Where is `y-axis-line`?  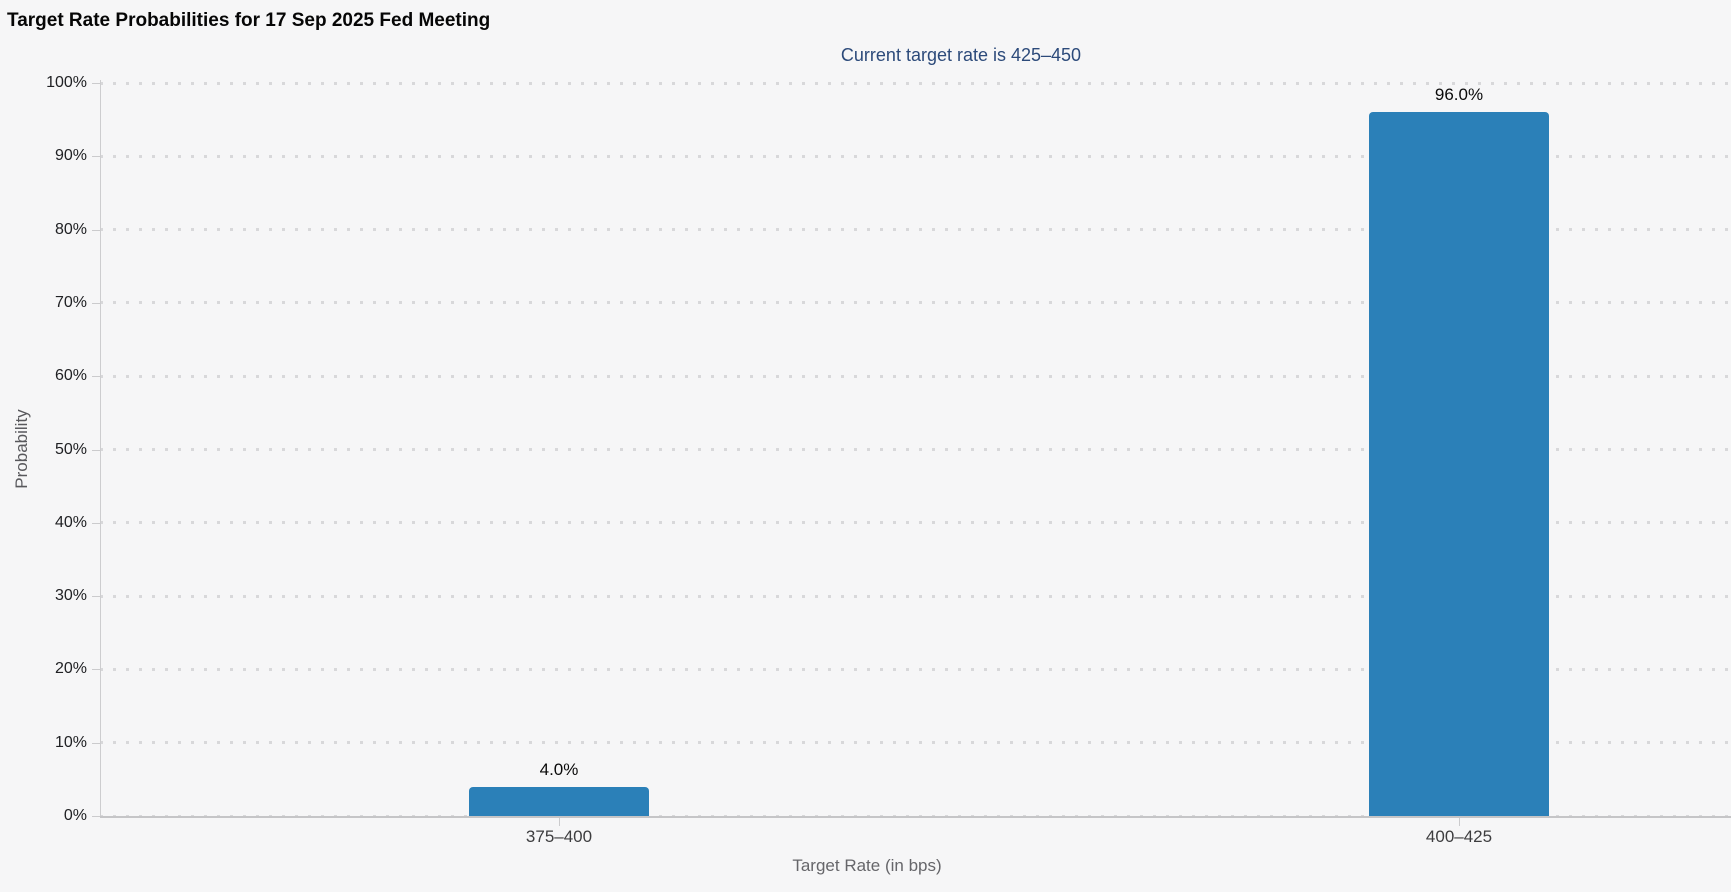 y-axis-line is located at coordinates (100, 448).